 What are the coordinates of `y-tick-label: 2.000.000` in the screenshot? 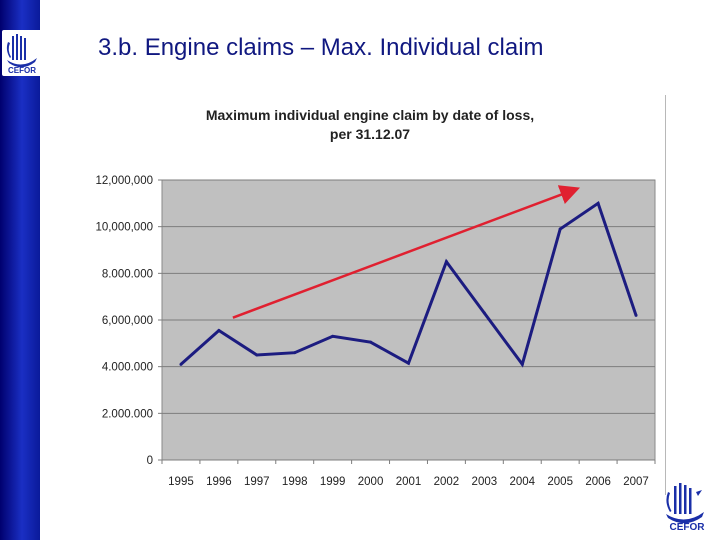 It's located at (127, 414).